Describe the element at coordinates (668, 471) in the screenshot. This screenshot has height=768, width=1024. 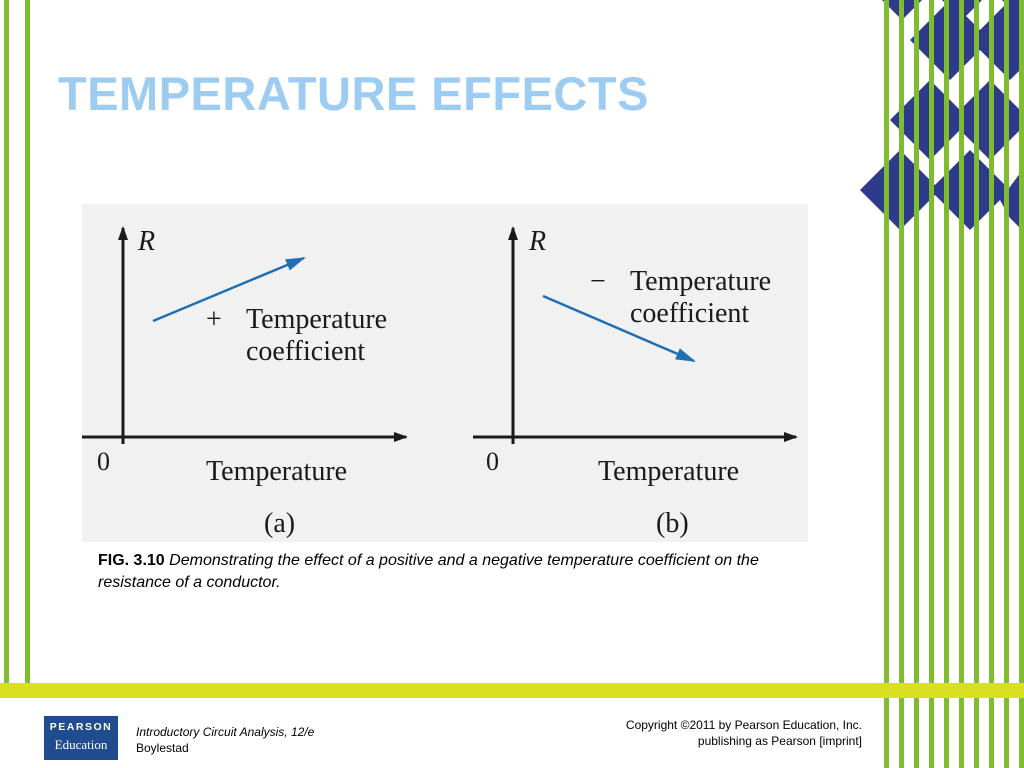
I see `panel-b-x-axis-label: Temperature` at that location.